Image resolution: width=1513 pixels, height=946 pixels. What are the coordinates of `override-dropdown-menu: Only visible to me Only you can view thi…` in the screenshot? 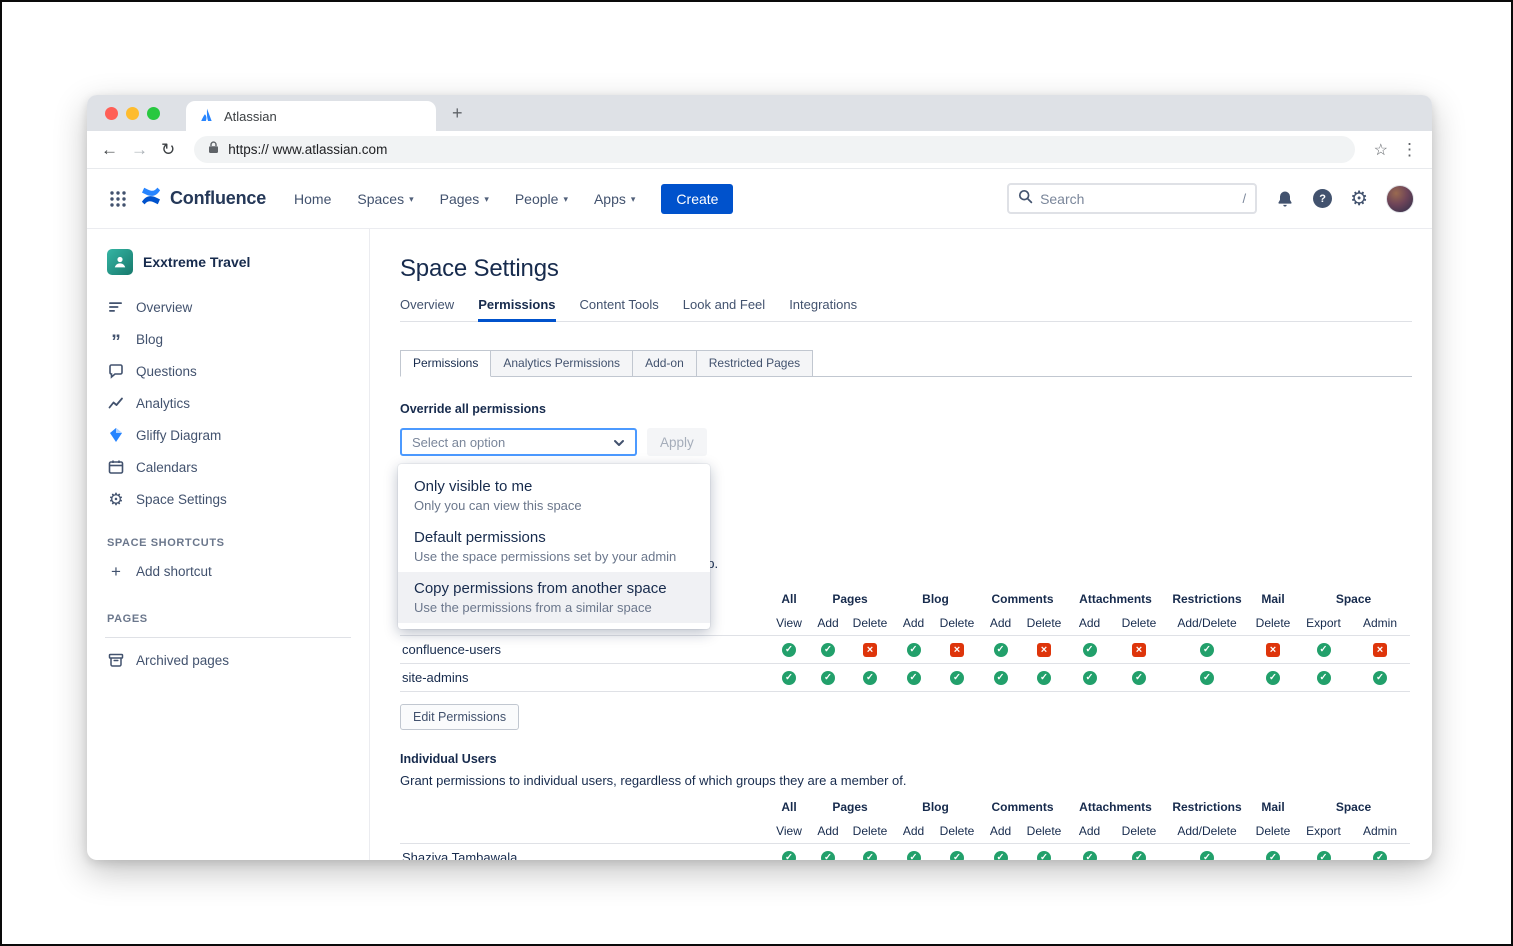 It's located at (554, 546).